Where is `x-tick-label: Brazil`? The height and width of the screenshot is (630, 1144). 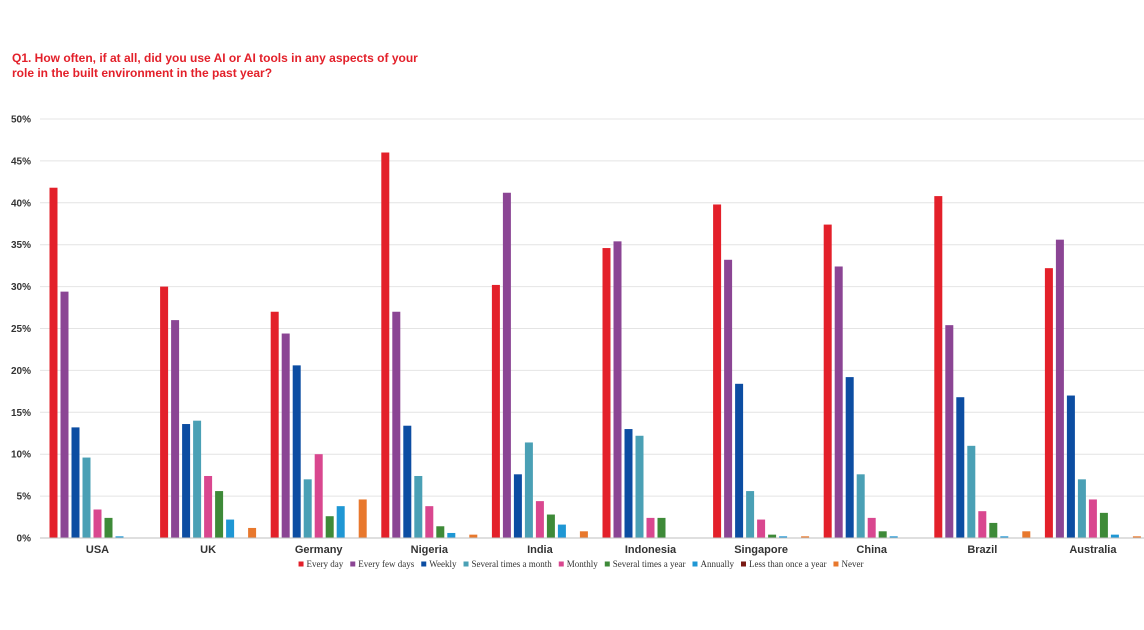 x-tick-label: Brazil is located at coordinates (982, 550).